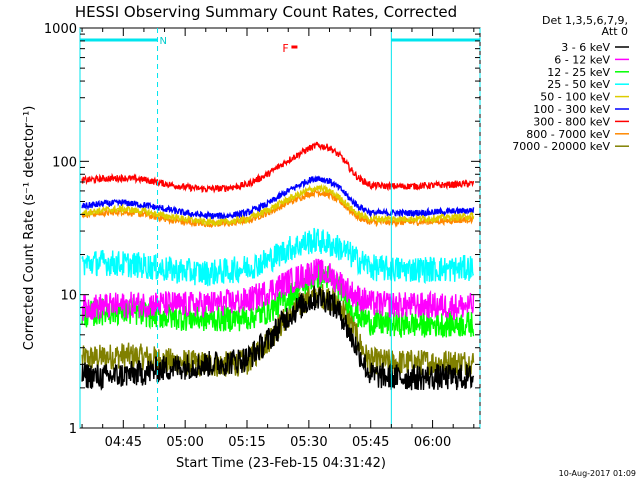  I want to click on plot-timestamp: 10-Aug-2017 01:09, so click(597, 473).